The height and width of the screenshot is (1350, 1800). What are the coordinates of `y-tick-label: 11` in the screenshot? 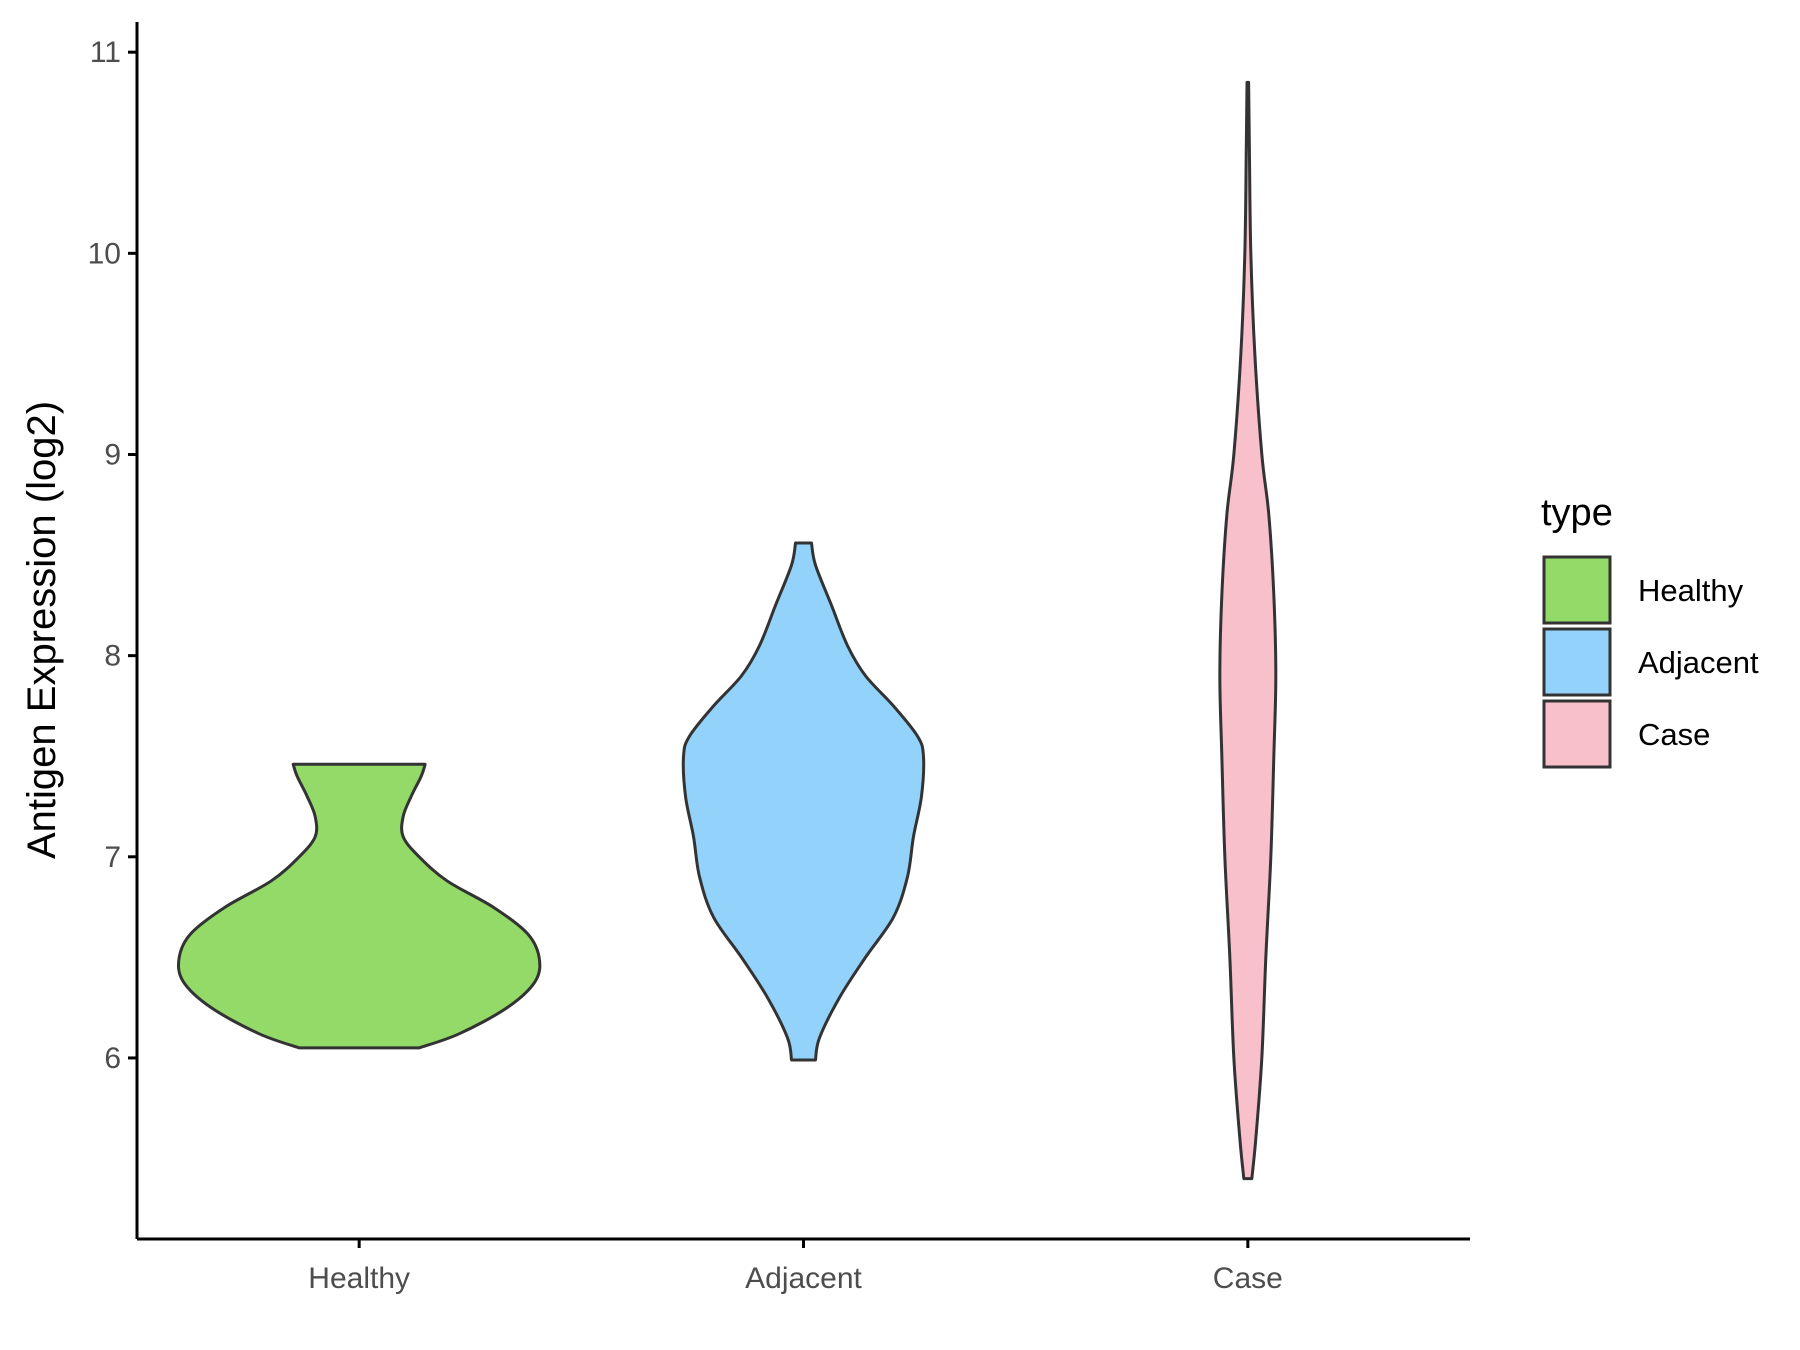 It's located at (105, 52).